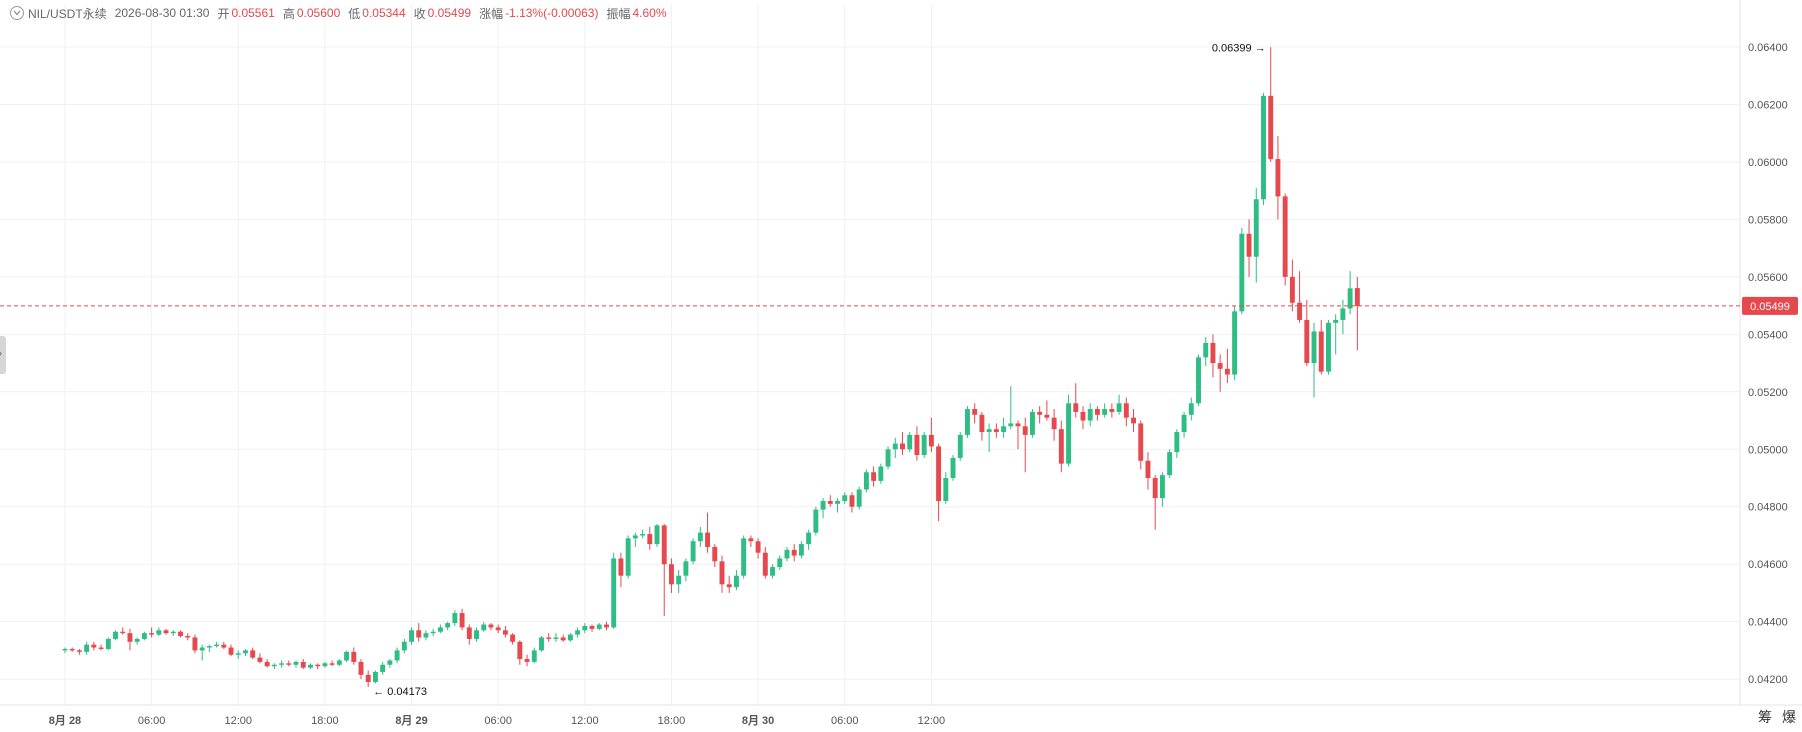 The width and height of the screenshot is (1802, 732). Describe the element at coordinates (1768, 508) in the screenshot. I see `y-tick-label: 0.04800` at that location.